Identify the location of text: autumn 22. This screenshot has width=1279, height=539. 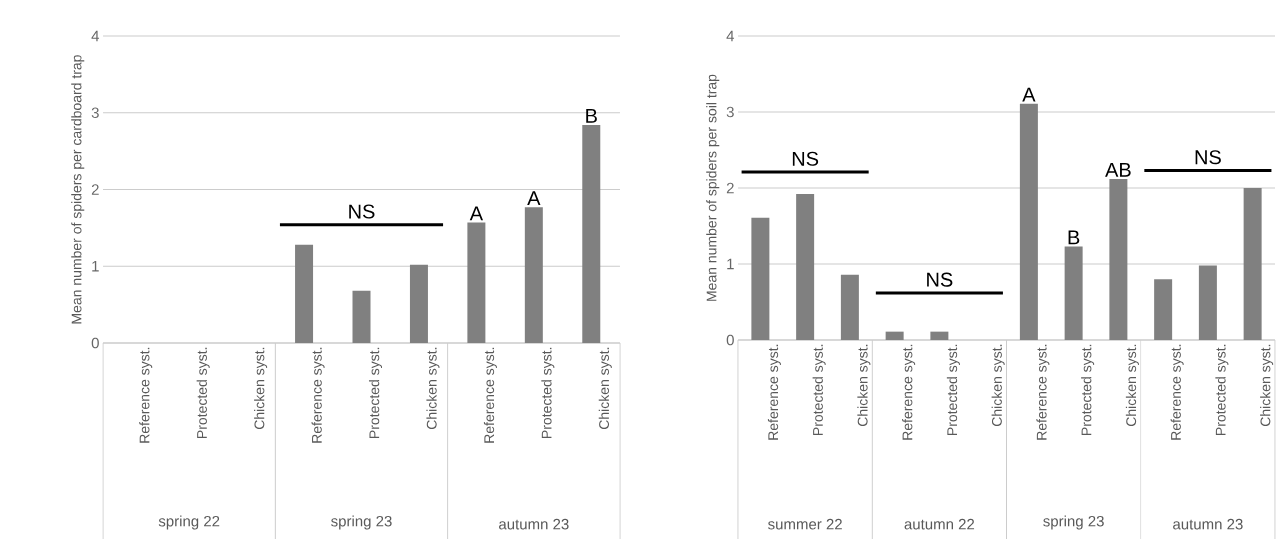
(939, 524).